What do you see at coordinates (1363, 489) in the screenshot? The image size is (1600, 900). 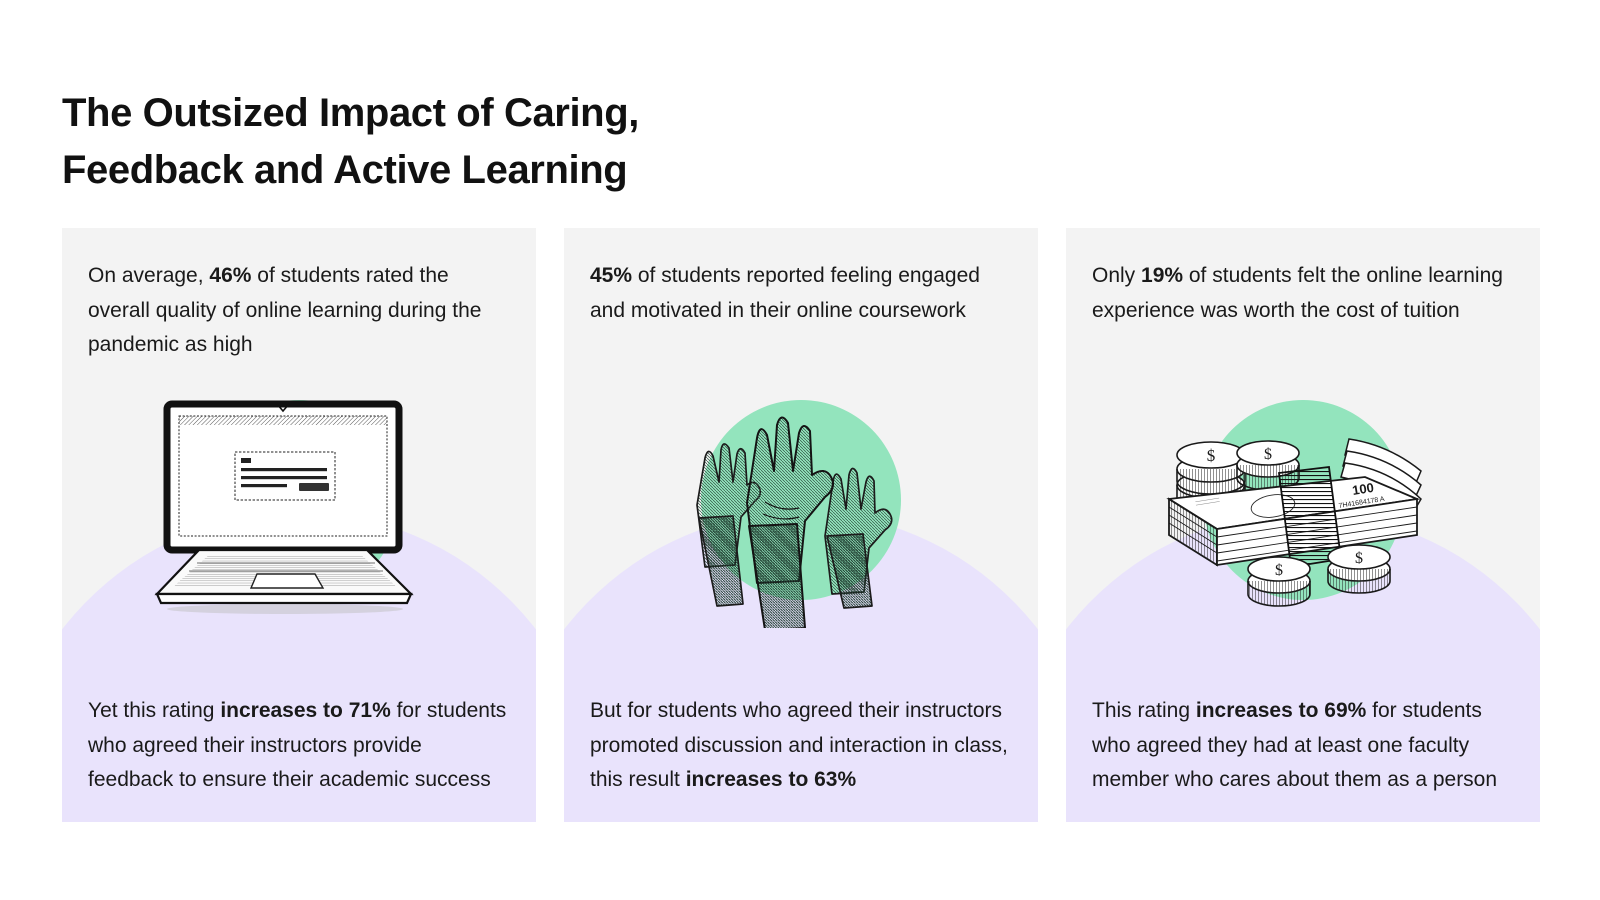 I see `svg-text: 100` at bounding box center [1363, 489].